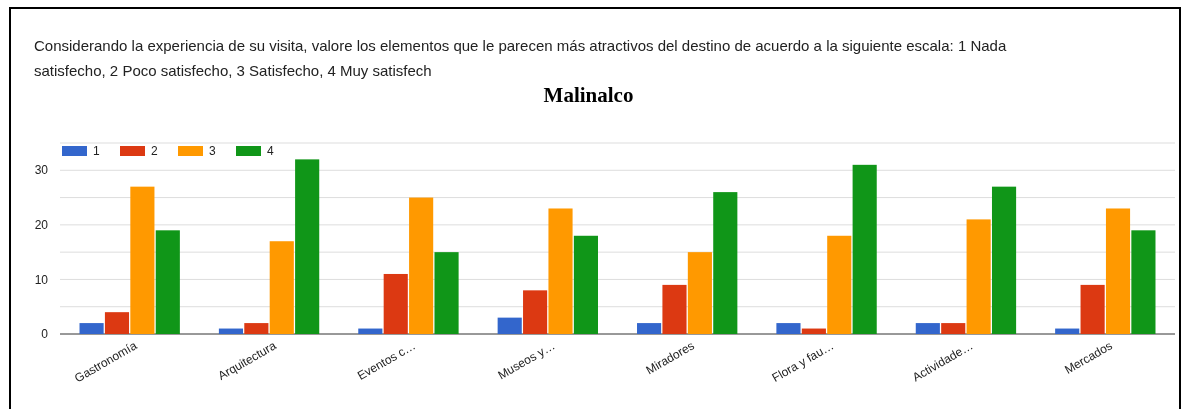  Describe the element at coordinates (45, 334) in the screenshot. I see `y-tick-label: 0` at that location.